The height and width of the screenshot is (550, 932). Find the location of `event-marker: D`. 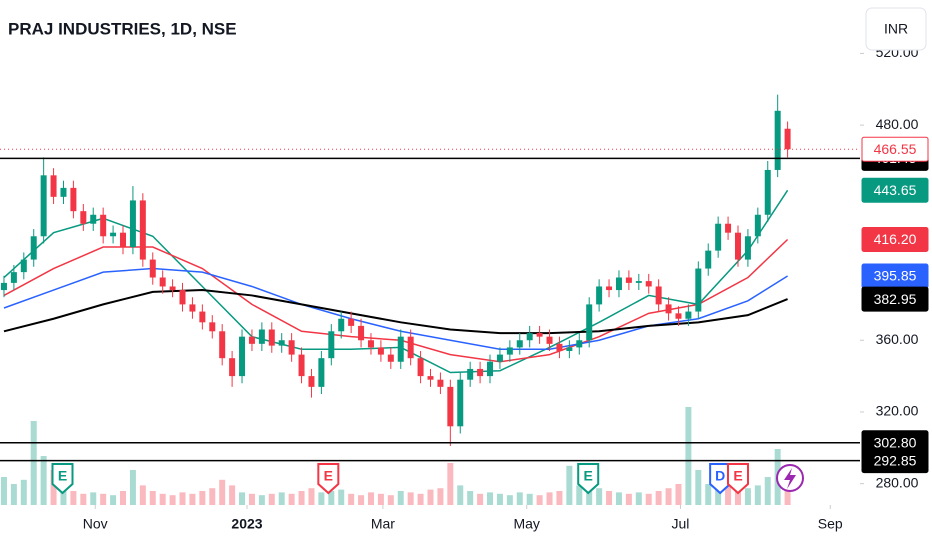

event-marker: D is located at coordinates (720, 479).